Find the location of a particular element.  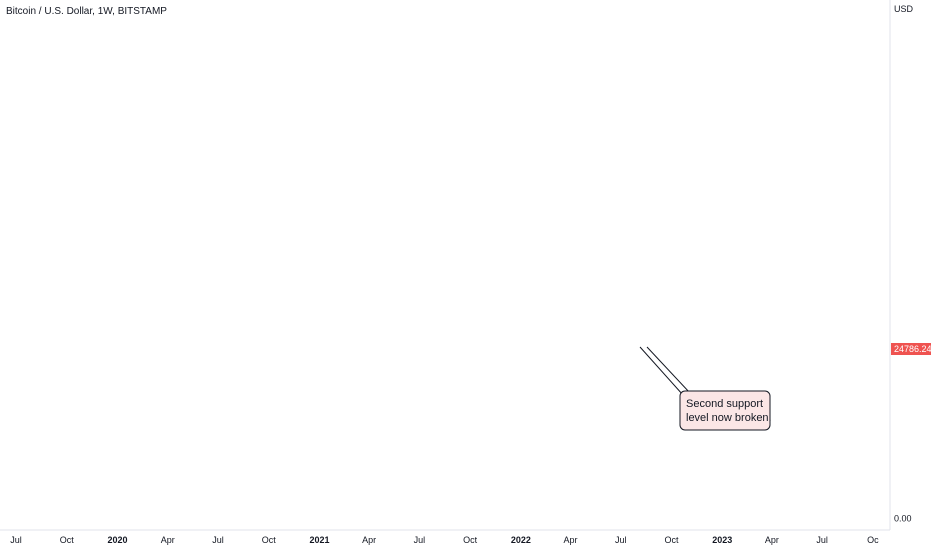

callout-pointer-upper is located at coordinates (661, 371).